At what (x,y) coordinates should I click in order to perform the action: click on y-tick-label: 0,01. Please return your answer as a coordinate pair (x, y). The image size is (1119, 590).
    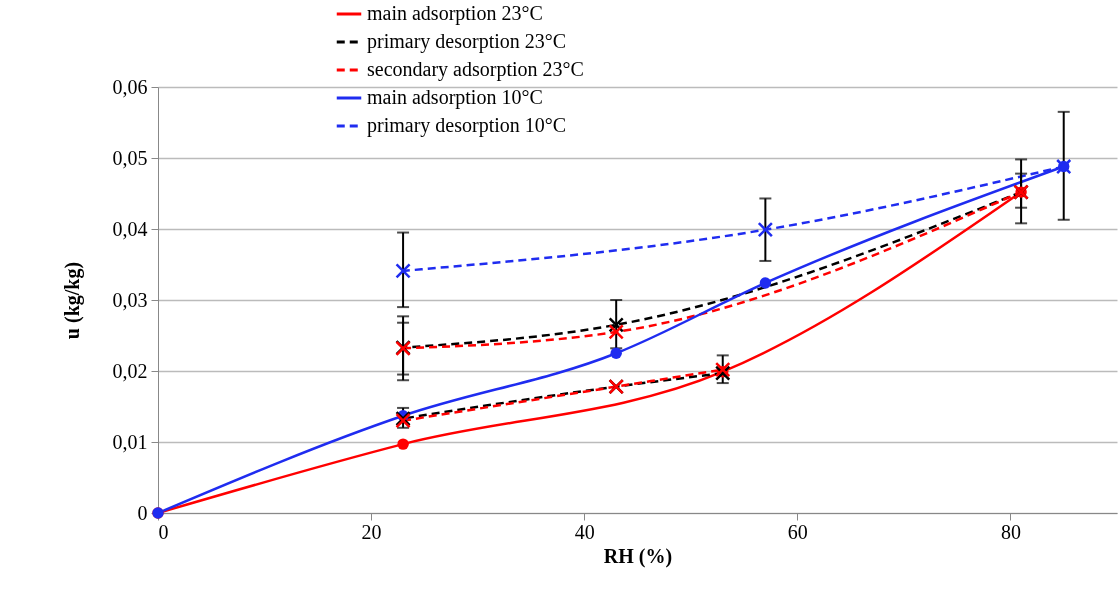
    Looking at the image, I should click on (130, 441).